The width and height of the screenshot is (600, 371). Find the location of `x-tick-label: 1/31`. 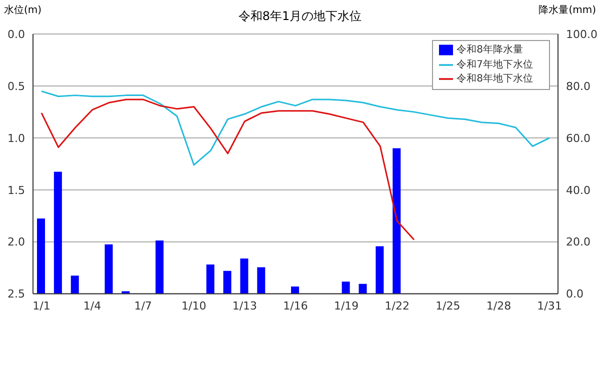

x-tick-label: 1/31 is located at coordinates (549, 306).